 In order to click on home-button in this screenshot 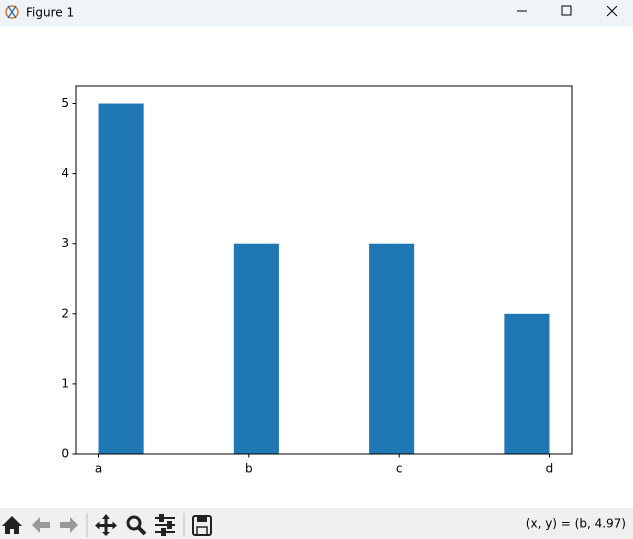, I will do `click(12, 525)`.